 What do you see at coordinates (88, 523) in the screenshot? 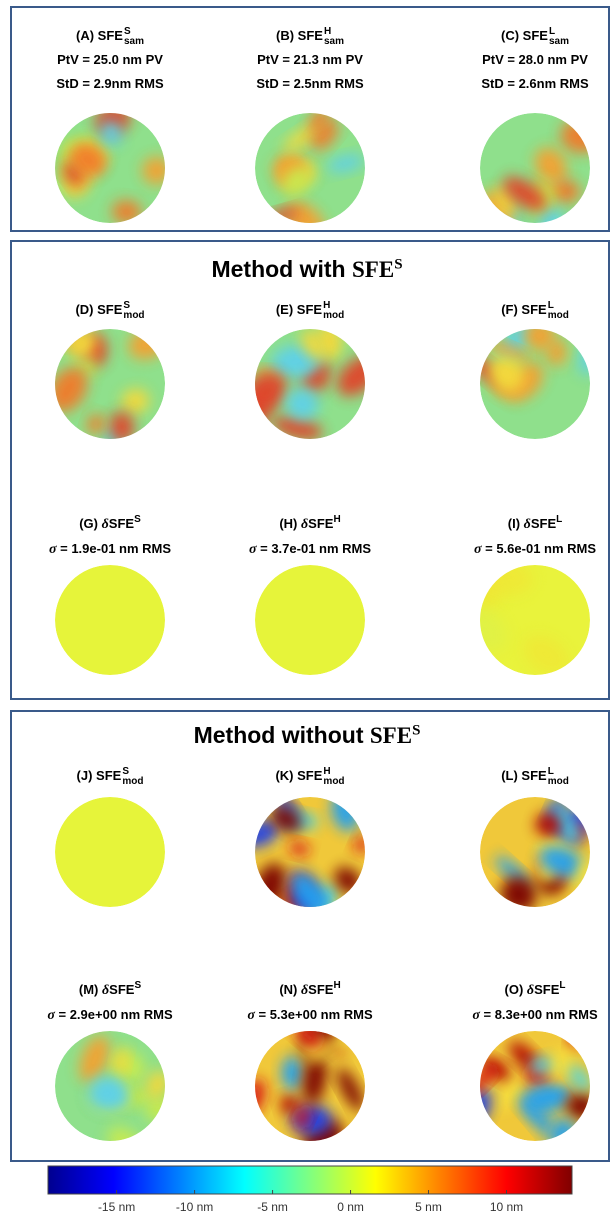
I see `panel-id: (G)` at bounding box center [88, 523].